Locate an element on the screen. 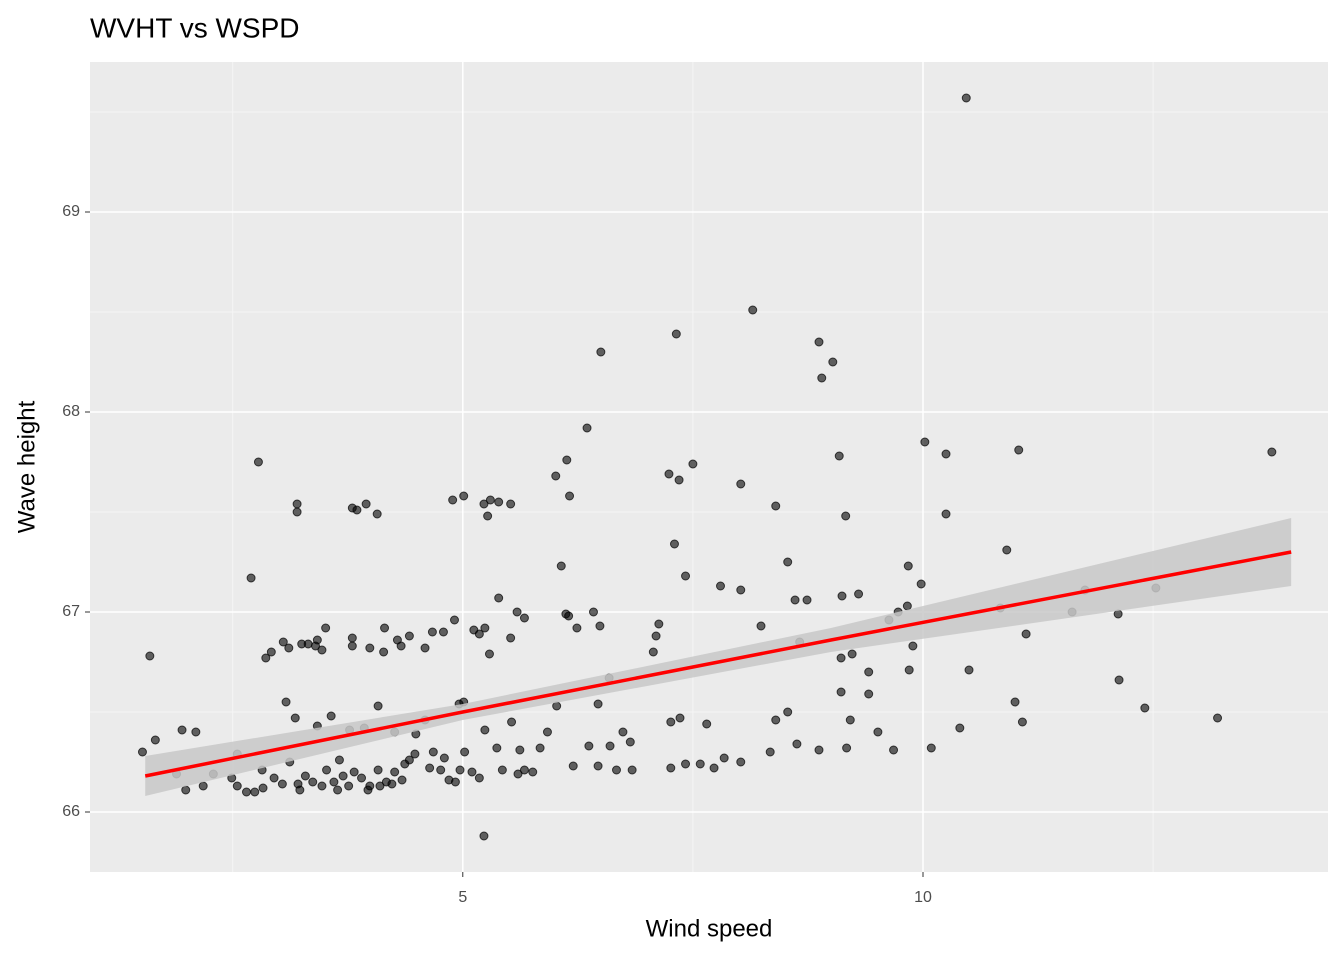 The width and height of the screenshot is (1344, 965). y-tick-label: 66 is located at coordinates (71, 811).